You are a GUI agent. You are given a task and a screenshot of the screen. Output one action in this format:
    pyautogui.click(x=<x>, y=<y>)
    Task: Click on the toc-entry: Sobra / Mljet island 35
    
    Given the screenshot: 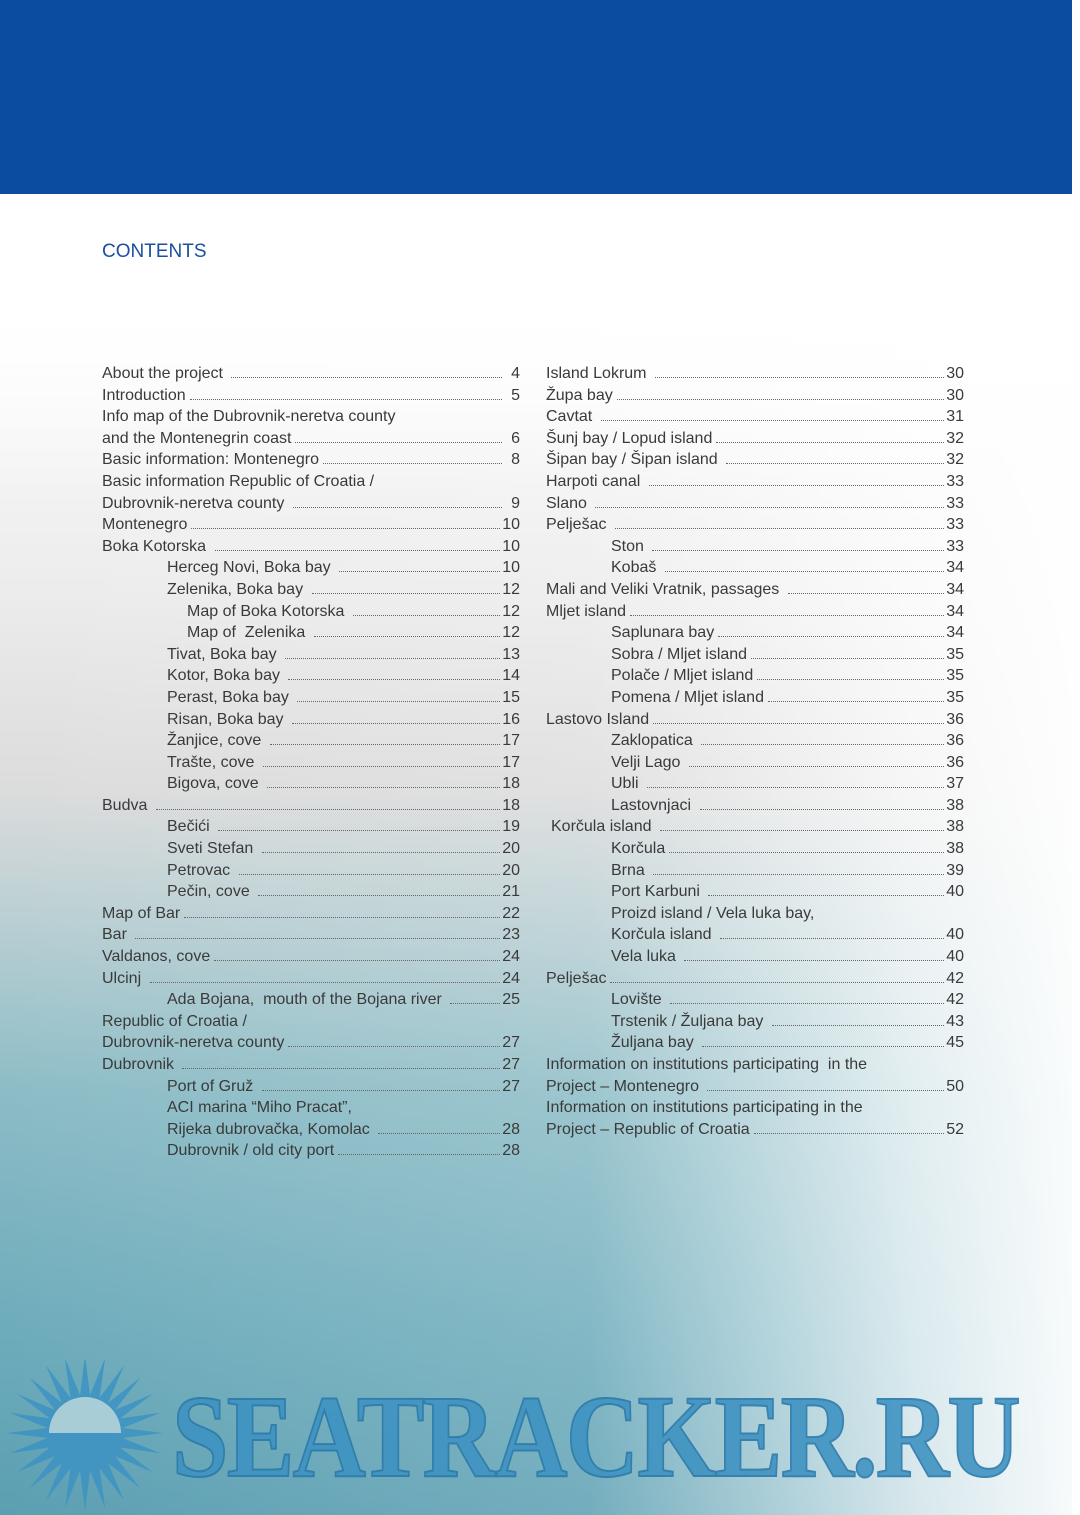 What is the action you would take?
    pyautogui.click(x=755, y=657)
    